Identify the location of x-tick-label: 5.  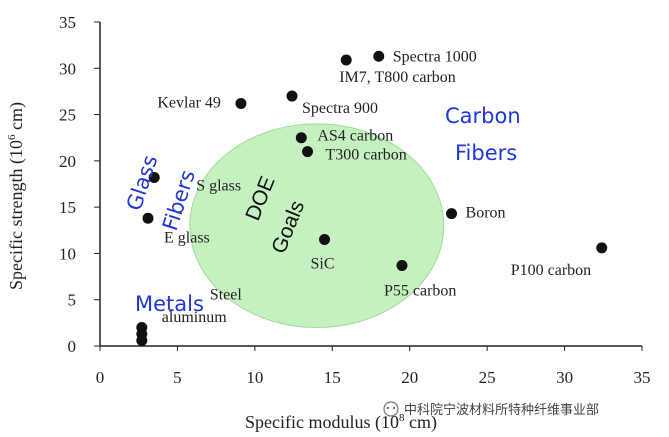
(177, 377).